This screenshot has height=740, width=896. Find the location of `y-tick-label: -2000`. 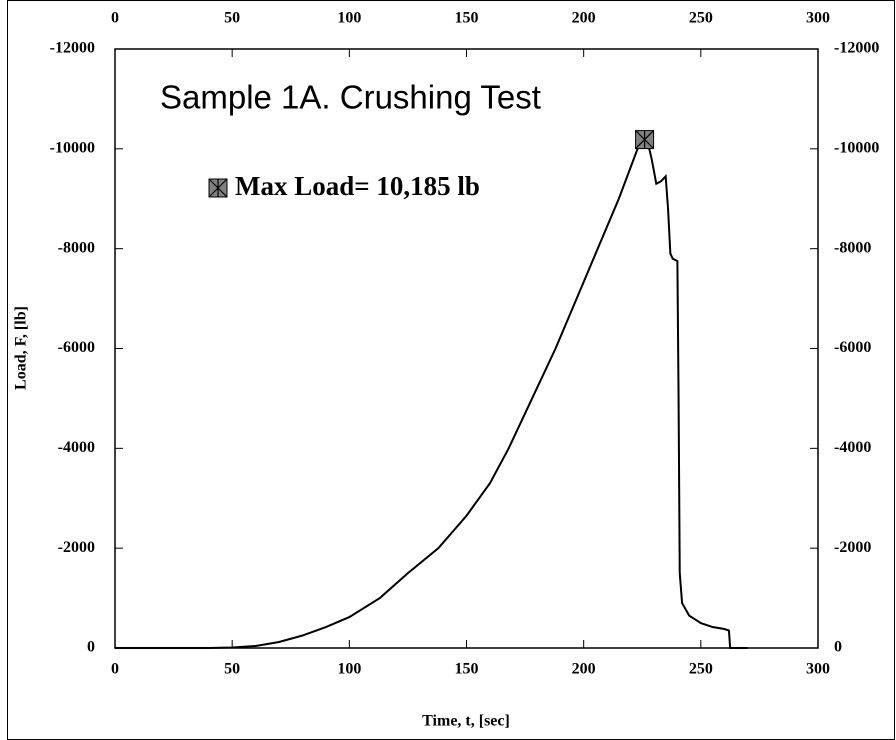

y-tick-label: -2000 is located at coordinates (76, 547).